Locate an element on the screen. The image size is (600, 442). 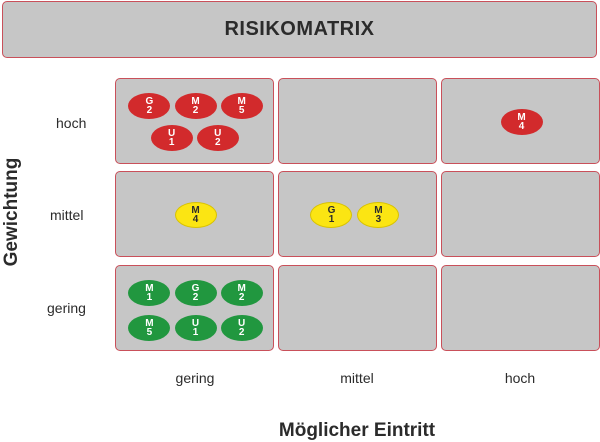
matrix-cell-mittel-hoch is located at coordinates (520, 214).